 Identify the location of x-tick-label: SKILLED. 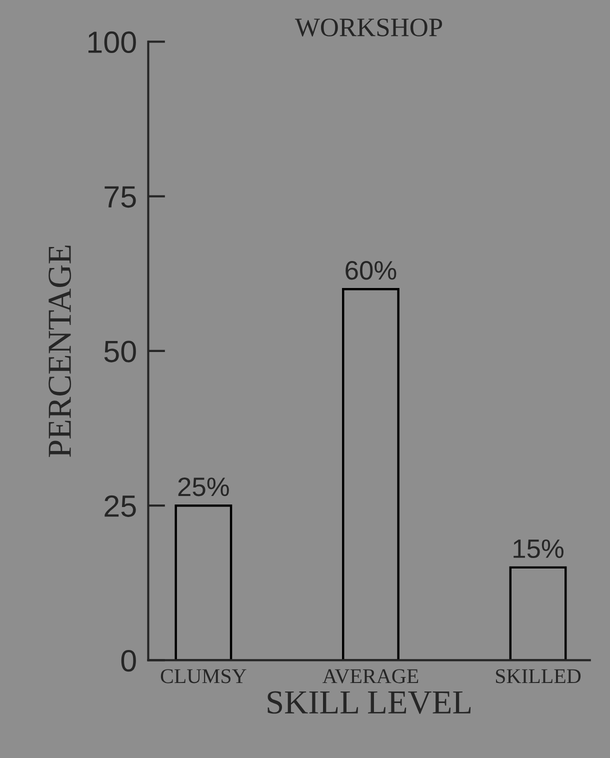
(538, 676).